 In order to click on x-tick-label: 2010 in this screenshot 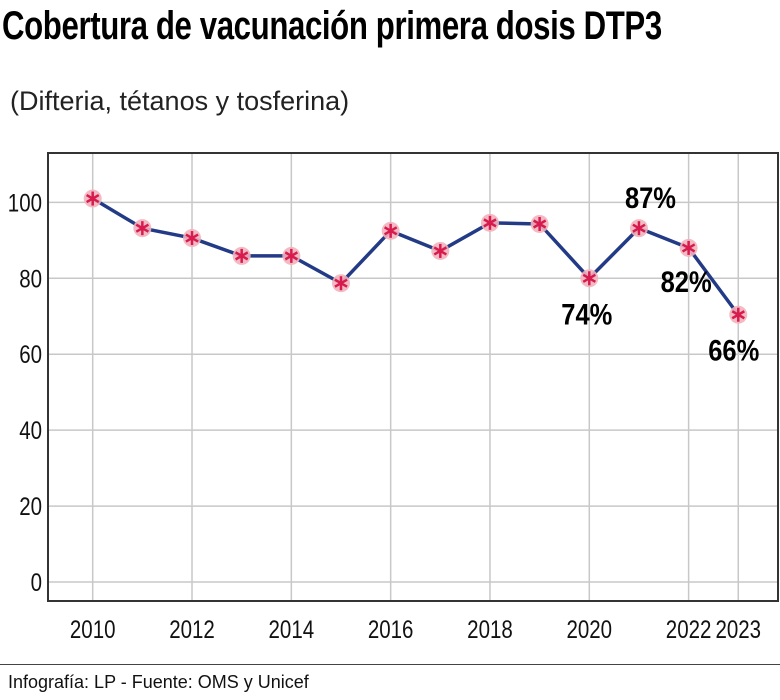, I will do `click(93, 629)`.